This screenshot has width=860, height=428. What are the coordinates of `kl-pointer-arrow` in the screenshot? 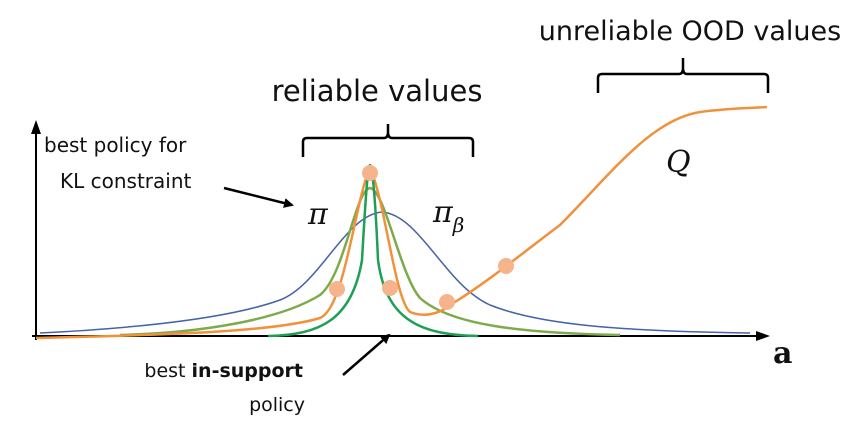 It's located at (258, 197).